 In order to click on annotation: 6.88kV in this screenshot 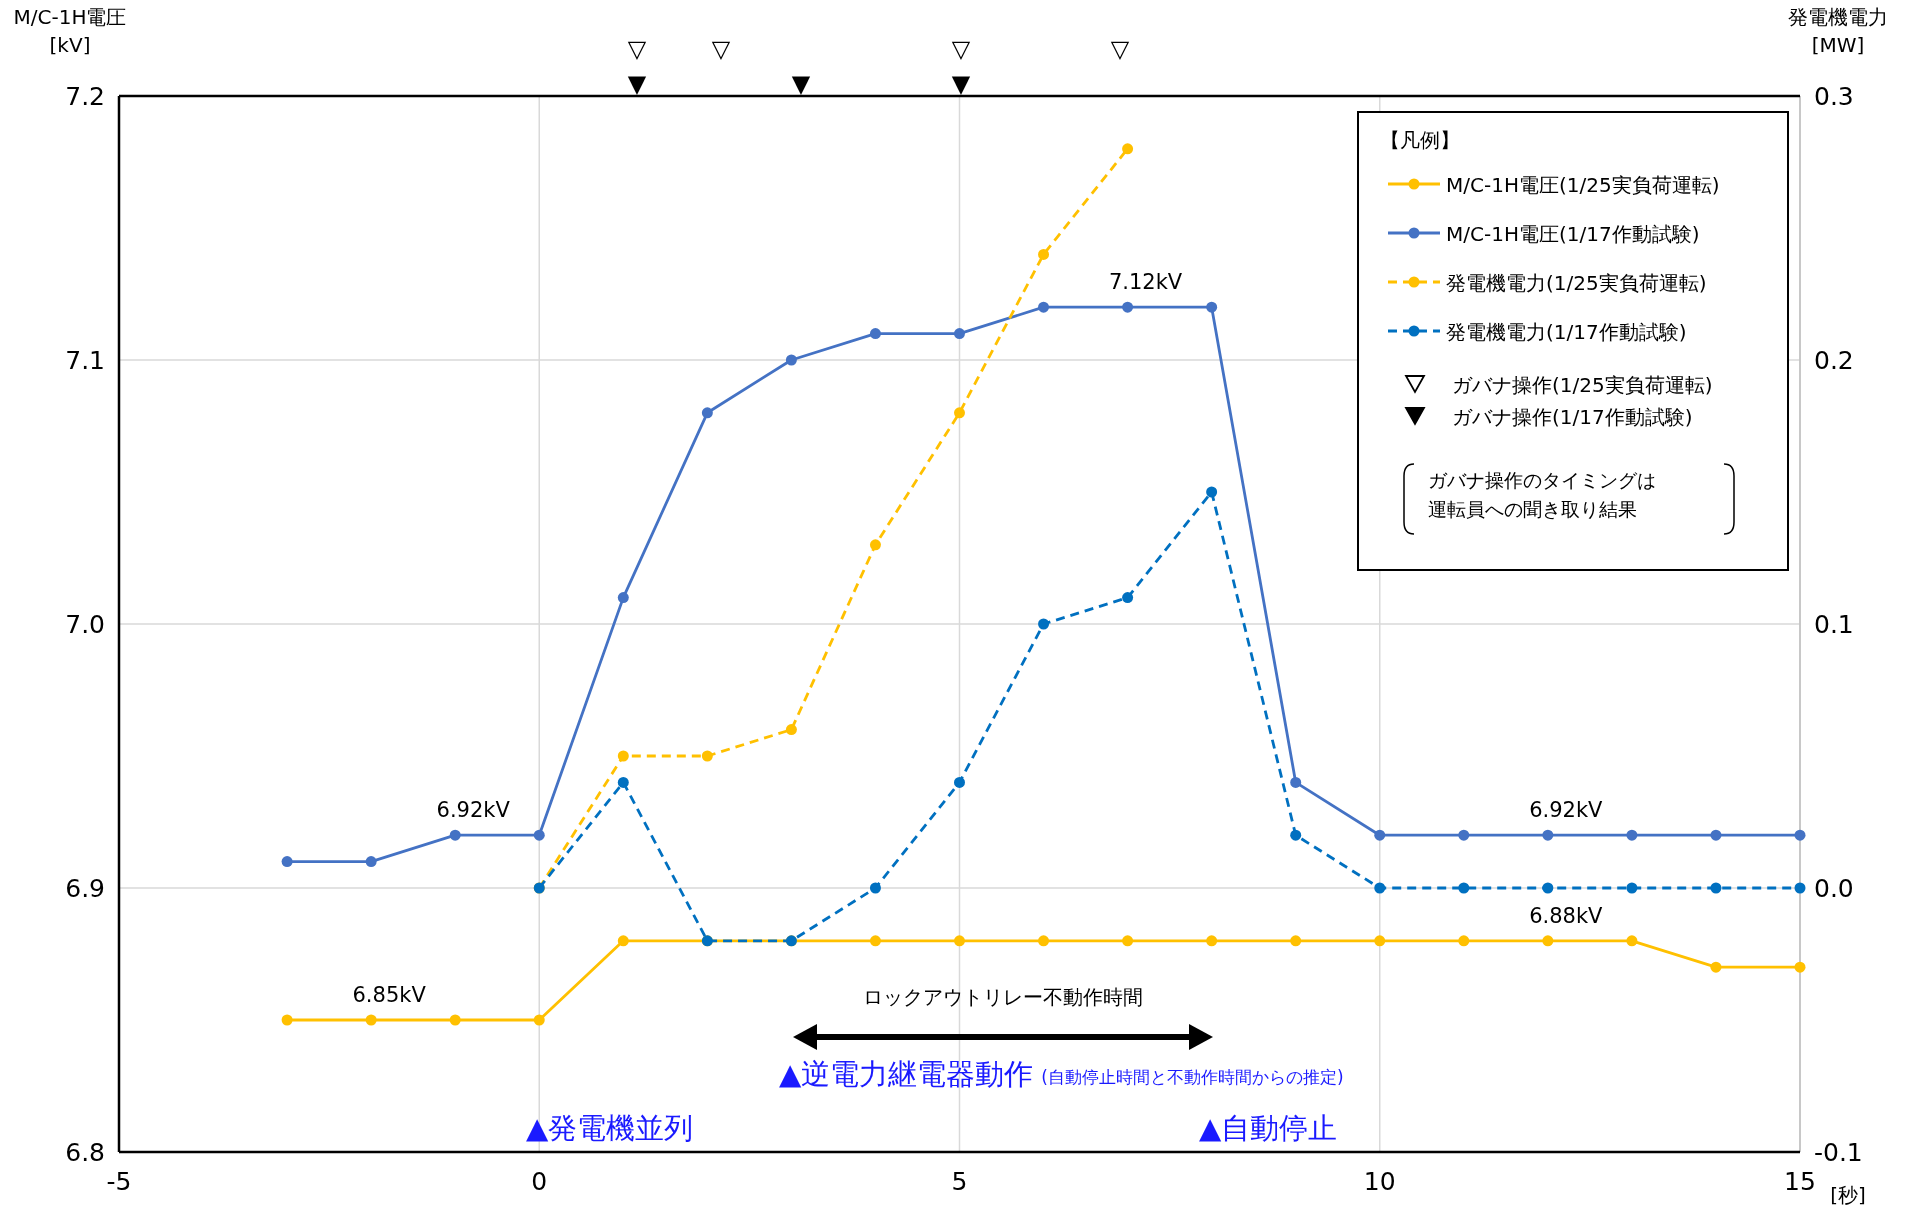, I will do `click(1566, 915)`.